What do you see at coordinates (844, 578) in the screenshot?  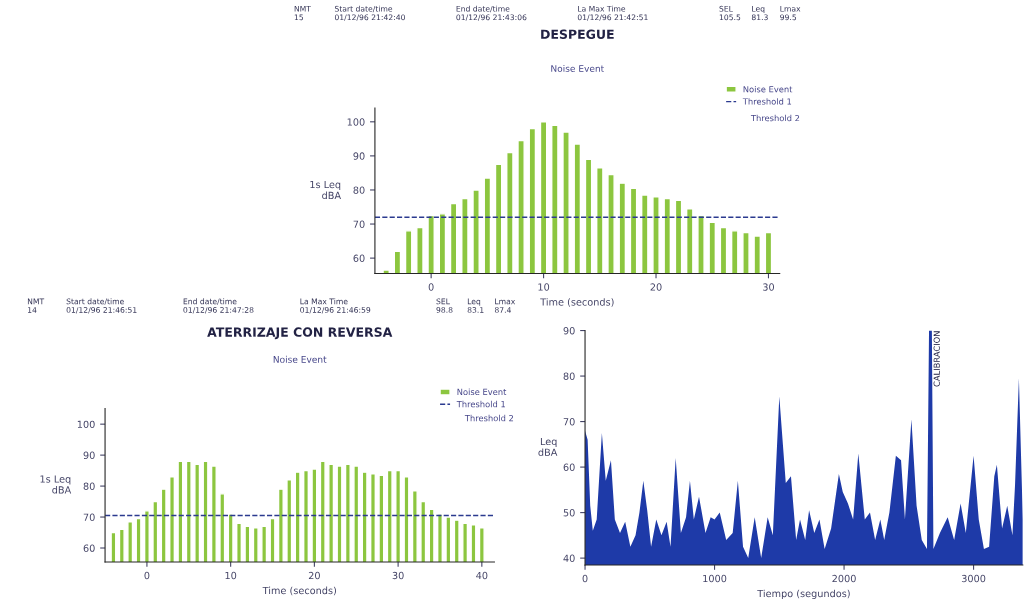 I see `x-tick-label: 2000` at bounding box center [844, 578].